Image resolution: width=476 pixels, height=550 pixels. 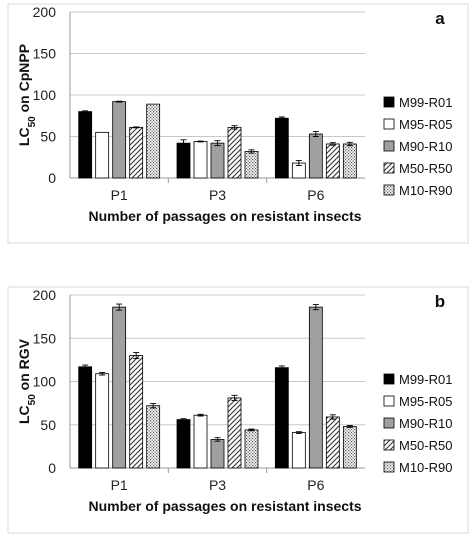 What do you see at coordinates (332, 442) in the screenshot?
I see `panel-b-bar-p6-m50-r50` at bounding box center [332, 442].